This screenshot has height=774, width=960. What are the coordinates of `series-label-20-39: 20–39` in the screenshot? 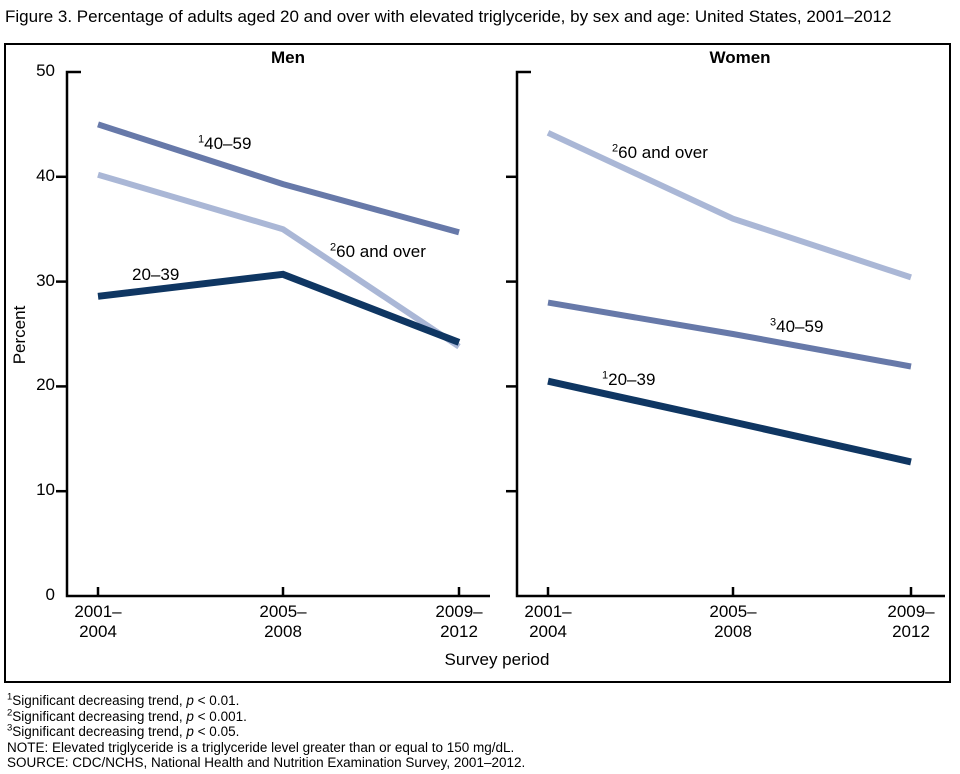 It's located at (156, 274).